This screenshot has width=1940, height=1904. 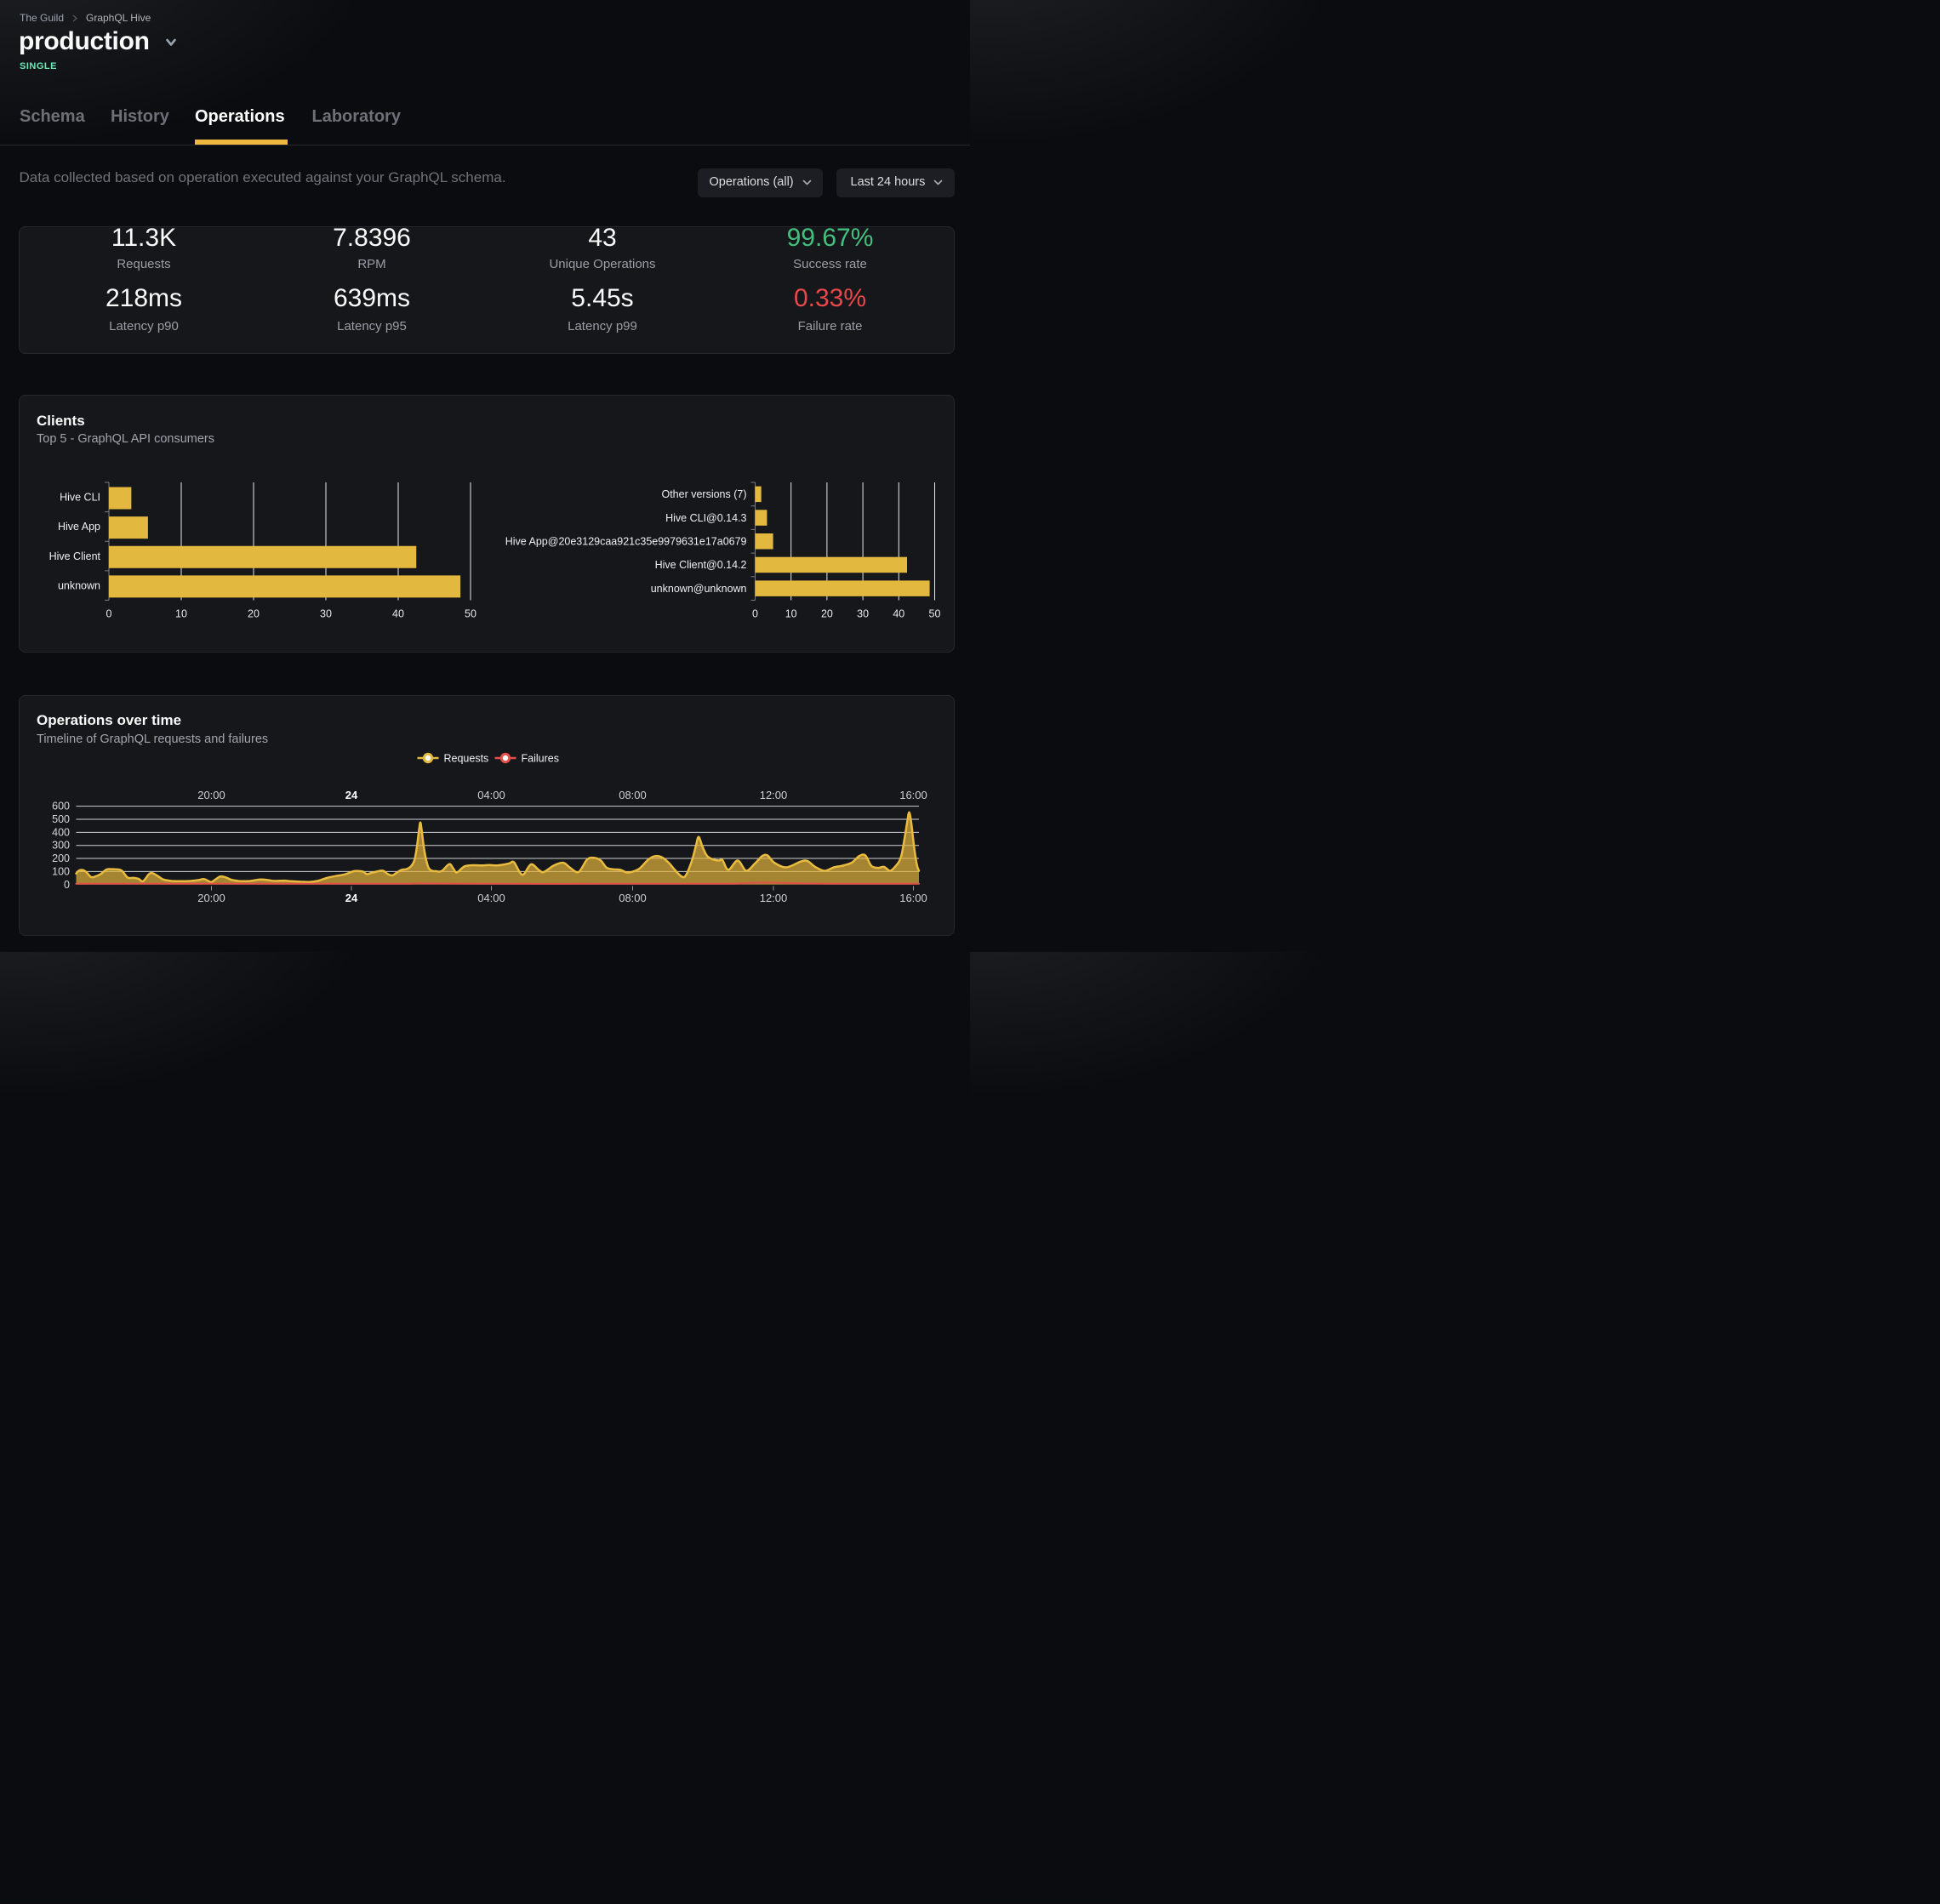 I want to click on svg-text: Hive Client, so click(x=75, y=556).